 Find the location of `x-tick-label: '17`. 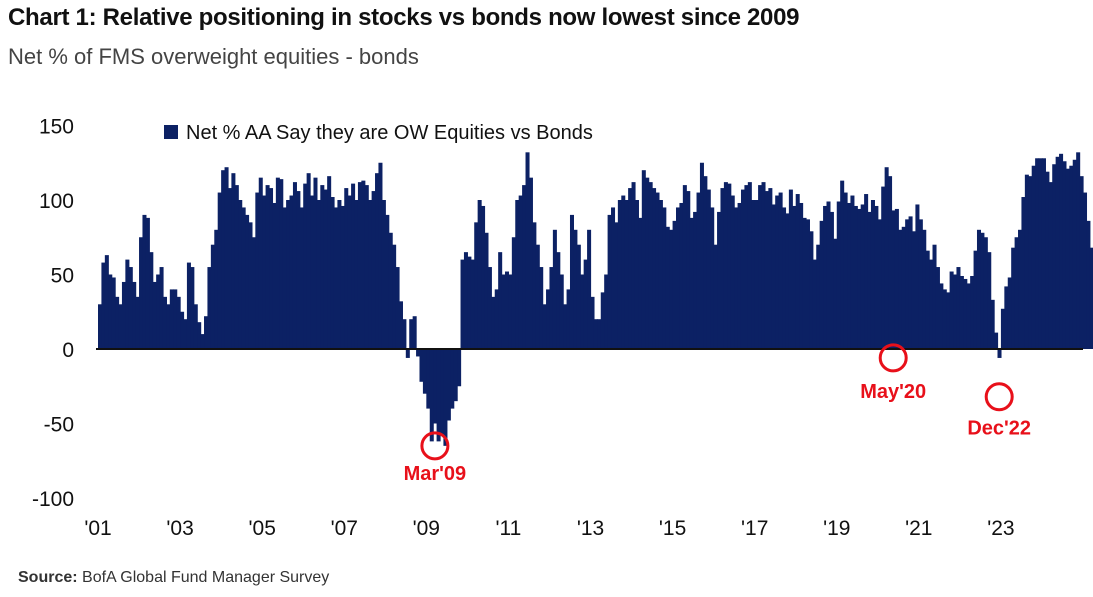

x-tick-label: '17 is located at coordinates (754, 528).